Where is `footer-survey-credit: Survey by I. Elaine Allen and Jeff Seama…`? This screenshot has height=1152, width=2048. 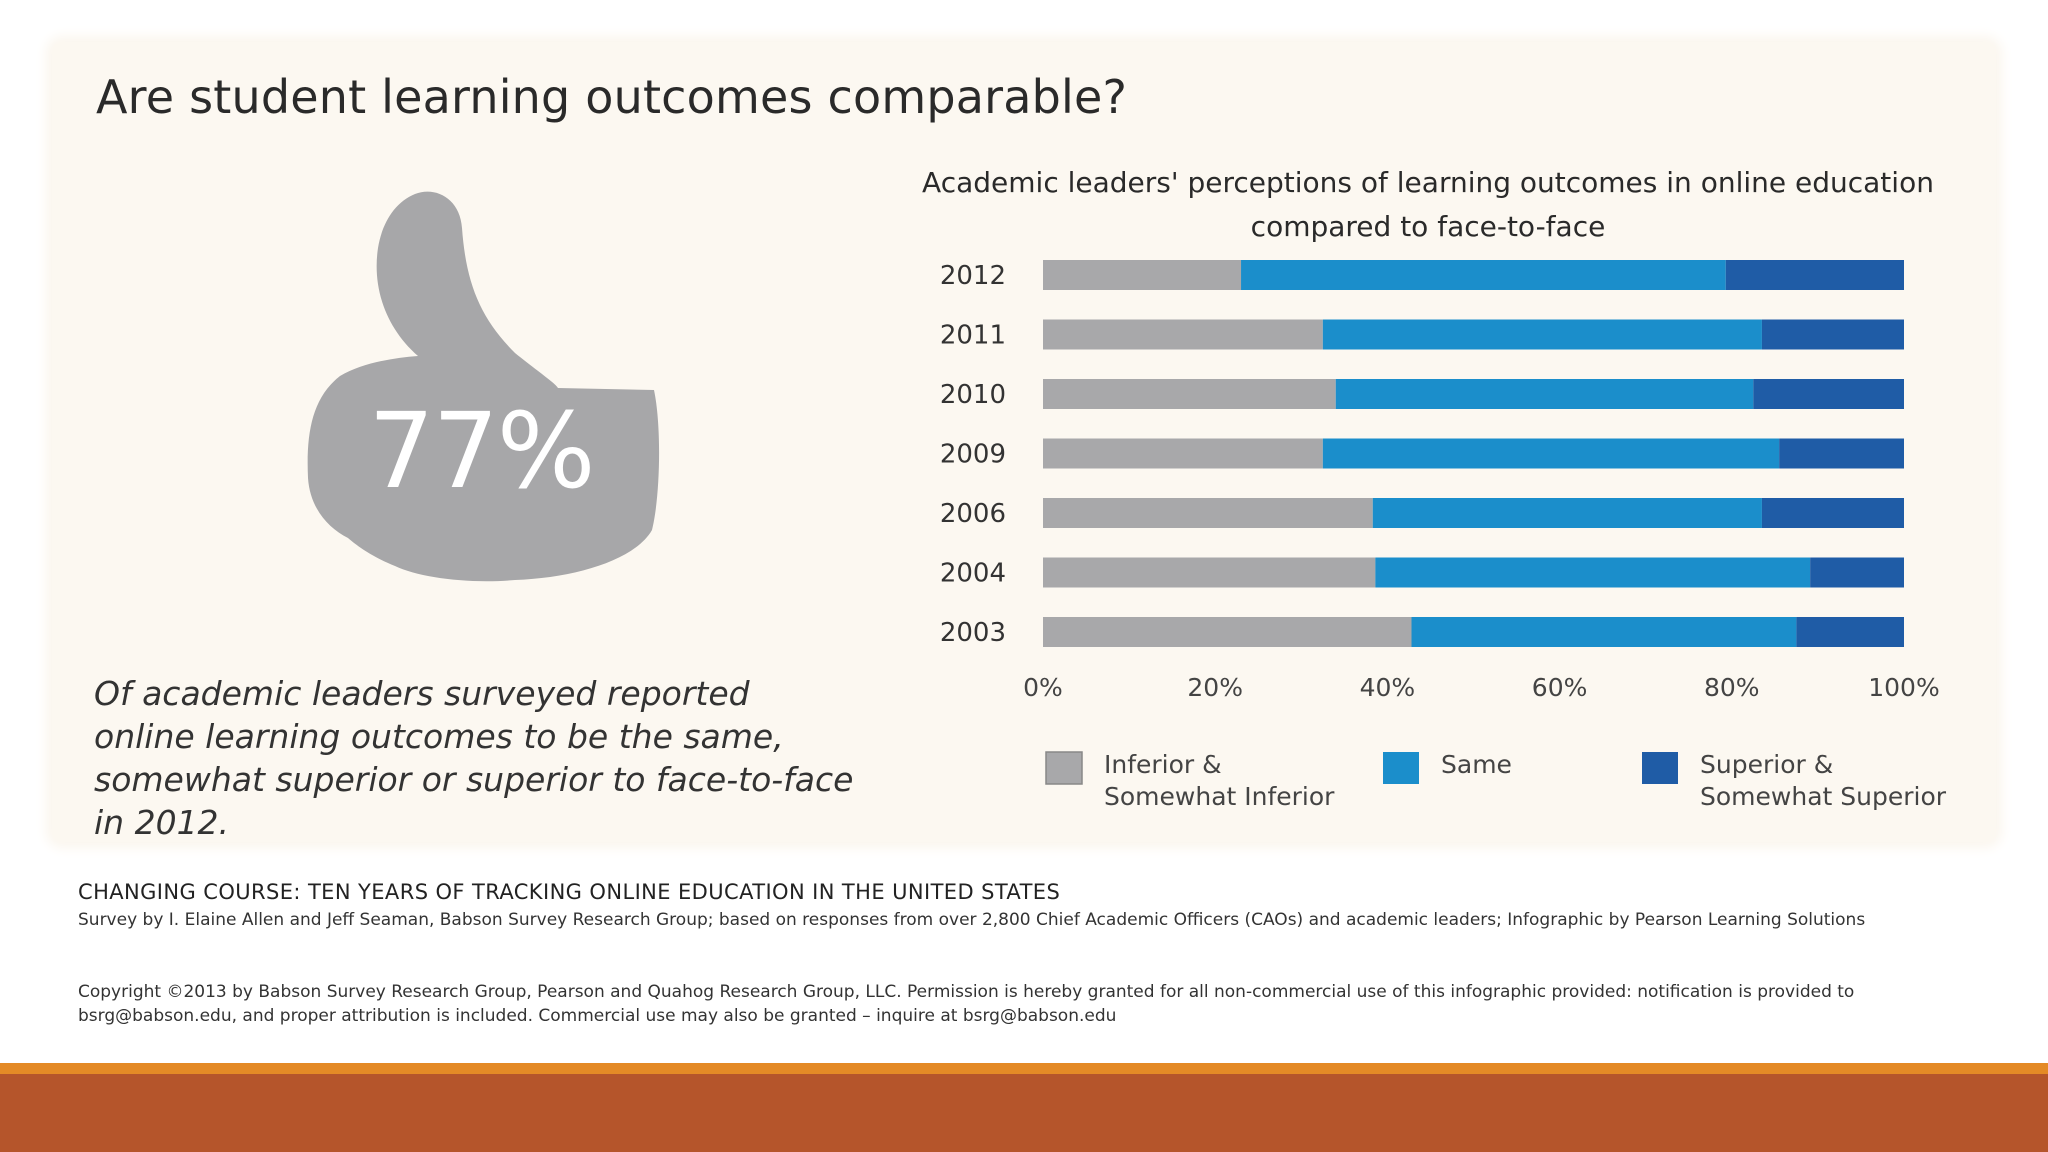
footer-survey-credit: Survey by I. Elaine Allen and Jeff Seama… is located at coordinates (972, 920).